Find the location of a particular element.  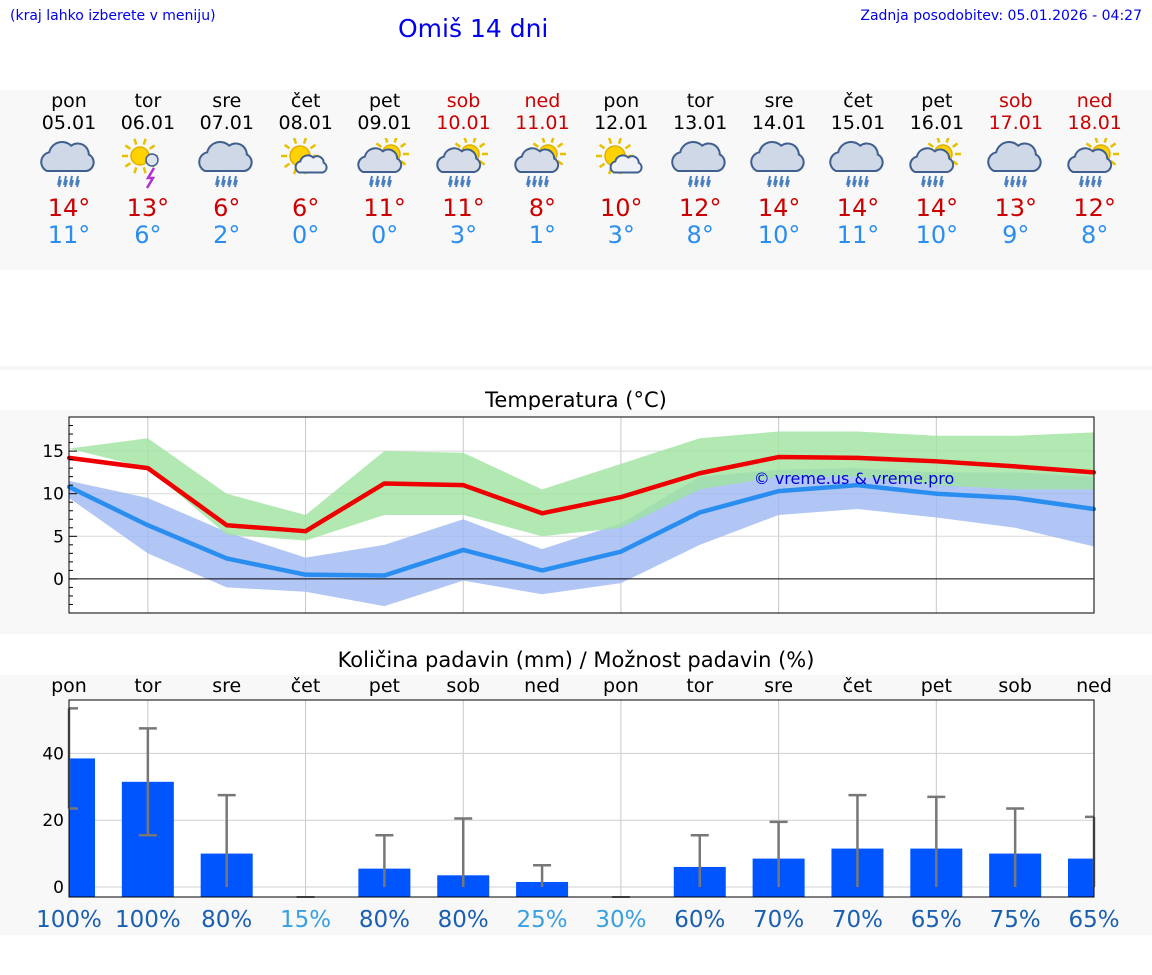

temp-max: 11° is located at coordinates (384, 208).